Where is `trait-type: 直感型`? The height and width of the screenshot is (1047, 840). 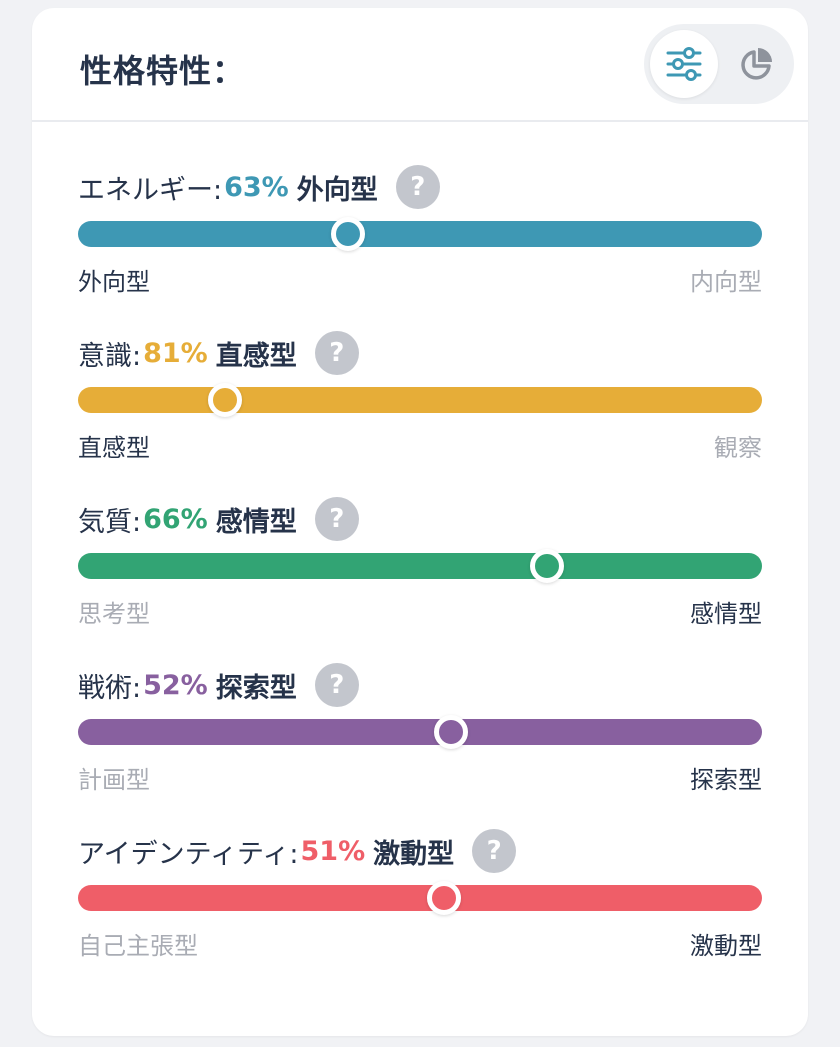
trait-type: 直感型 is located at coordinates (256, 356).